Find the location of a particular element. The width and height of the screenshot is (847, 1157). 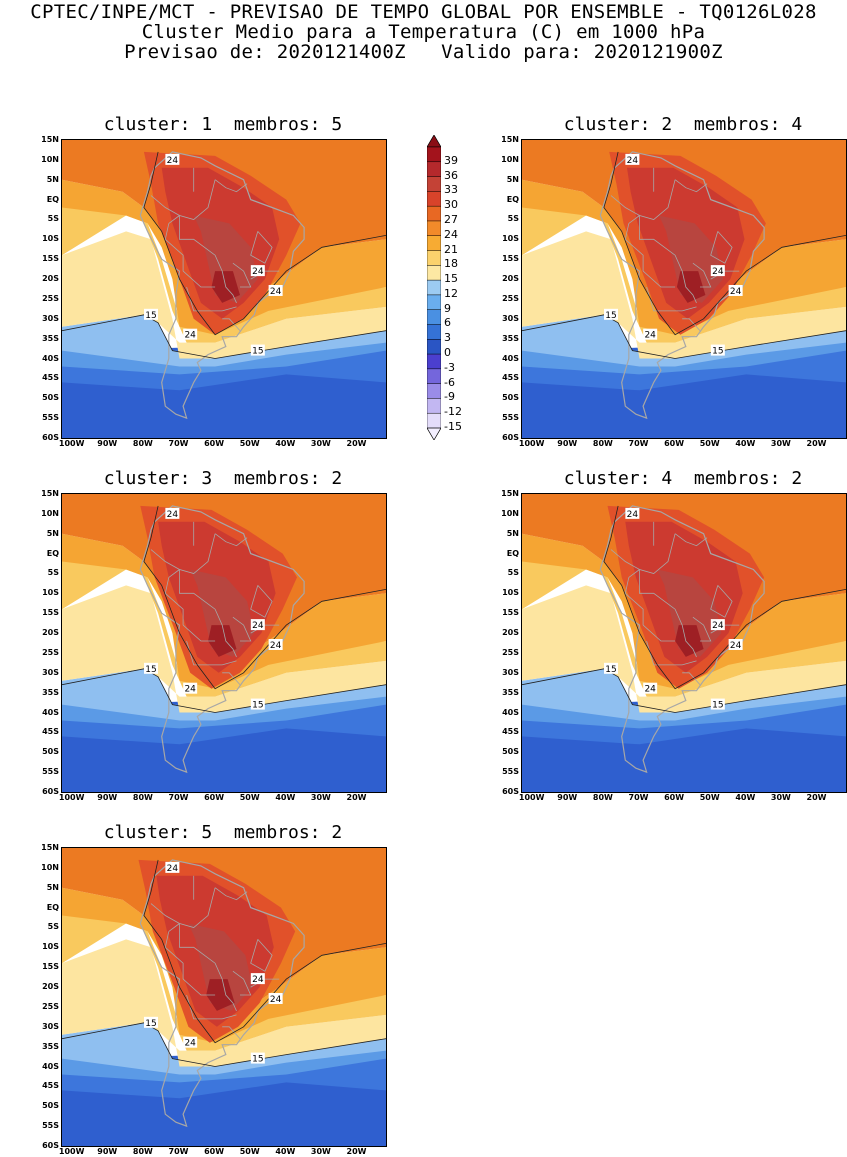

colorbar-label: 21 is located at coordinates (451, 249).